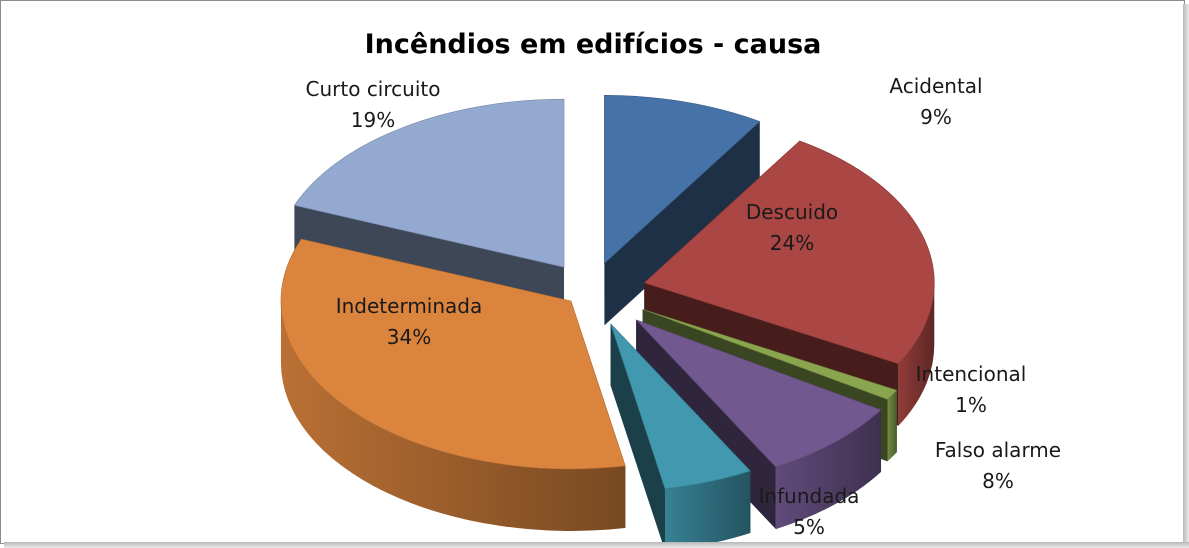 The width and height of the screenshot is (1189, 548). What do you see at coordinates (936, 117) in the screenshot?
I see `slice-percent-label: 9%` at bounding box center [936, 117].